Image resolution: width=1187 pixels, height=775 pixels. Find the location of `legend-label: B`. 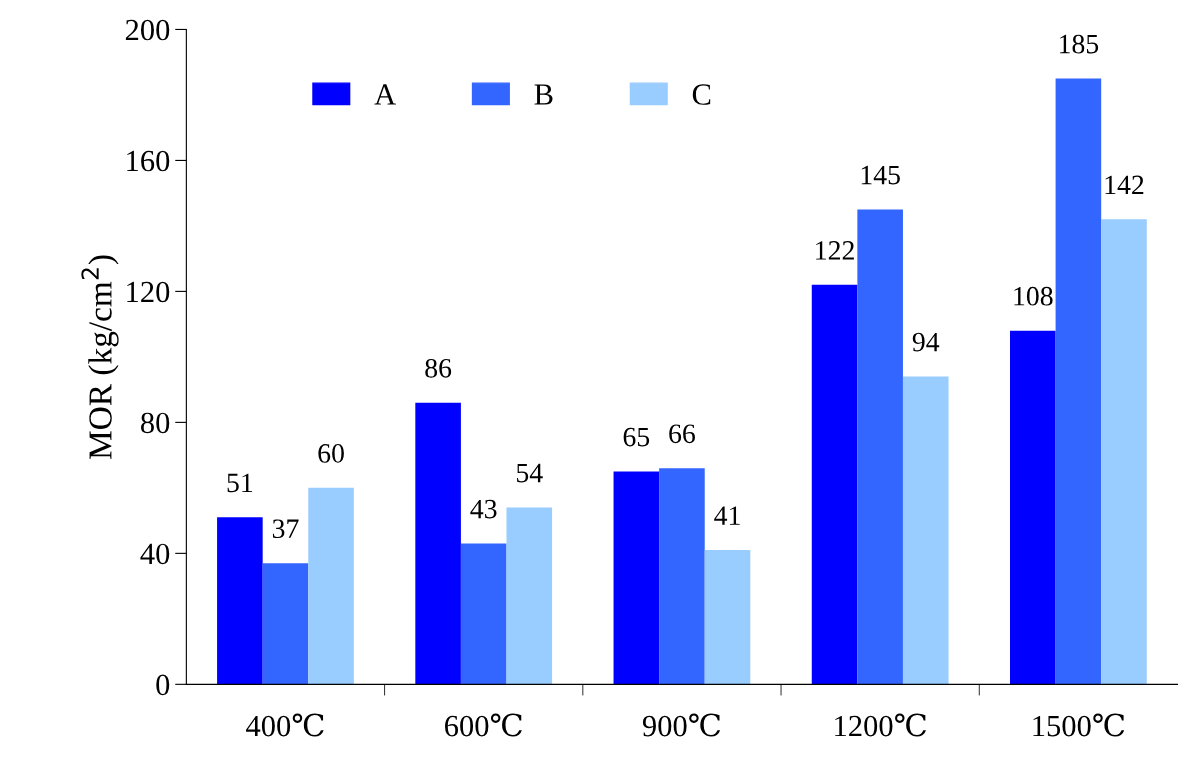

legend-label: B is located at coordinates (543, 94).